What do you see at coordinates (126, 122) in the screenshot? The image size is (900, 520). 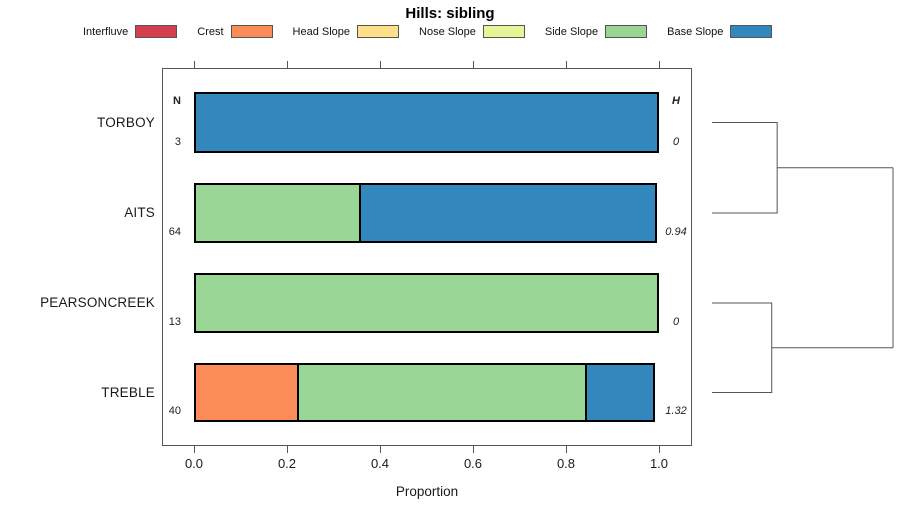 I see `category-label: TORBOY` at bounding box center [126, 122].